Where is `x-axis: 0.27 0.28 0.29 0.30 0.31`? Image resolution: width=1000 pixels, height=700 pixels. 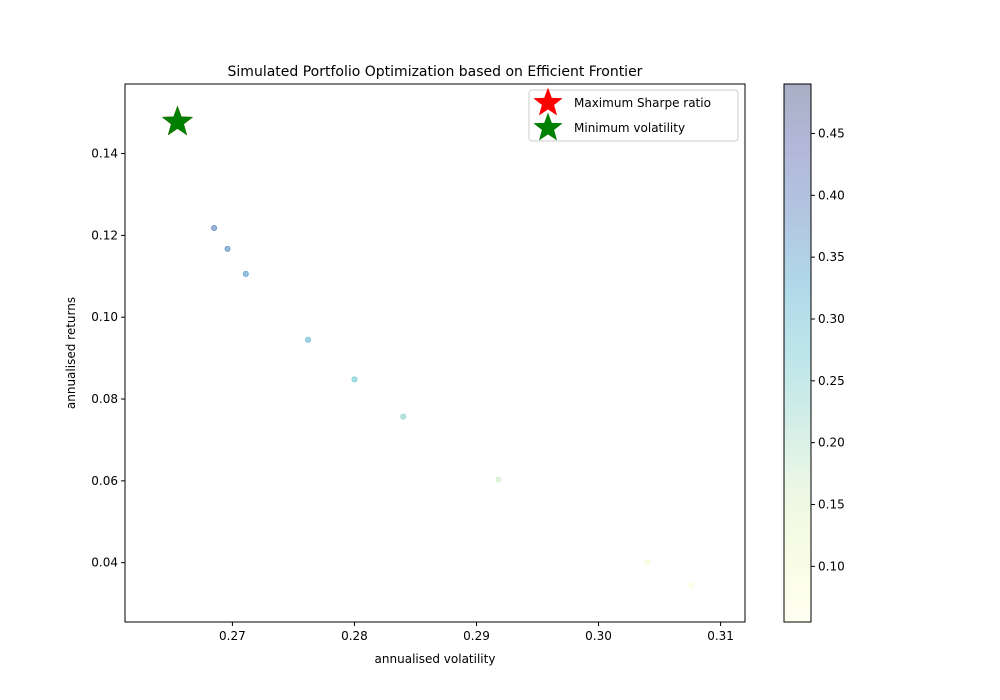 x-axis: 0.27 0.28 0.29 0.30 0.31 is located at coordinates (476, 632).